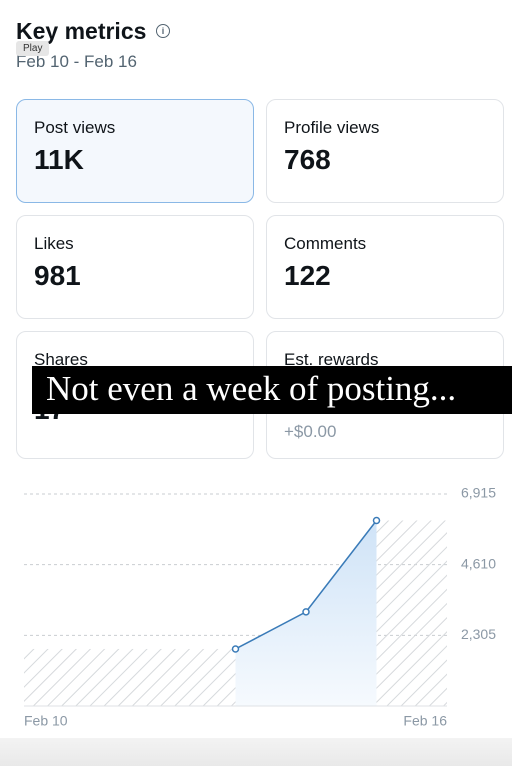 The image size is (512, 766). I want to click on info-icon: i, so click(163, 31).